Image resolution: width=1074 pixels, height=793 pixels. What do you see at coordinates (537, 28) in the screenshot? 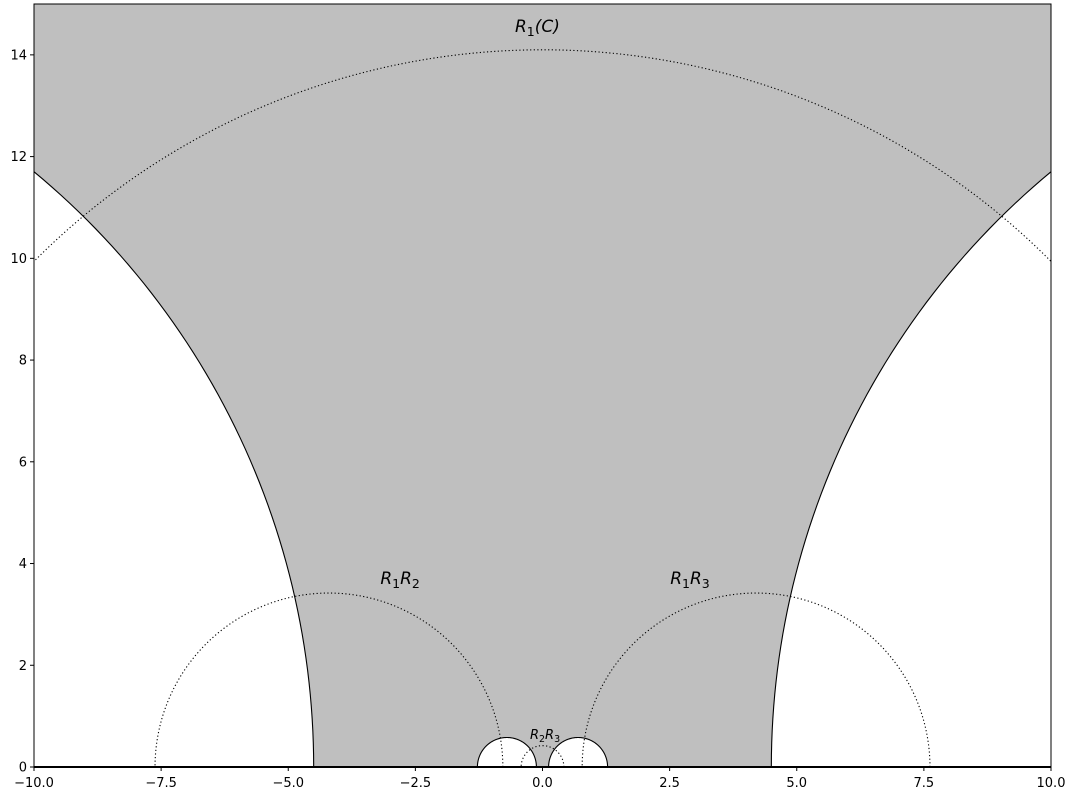
I see `annotation-r1c: R1(C)` at bounding box center [537, 28].